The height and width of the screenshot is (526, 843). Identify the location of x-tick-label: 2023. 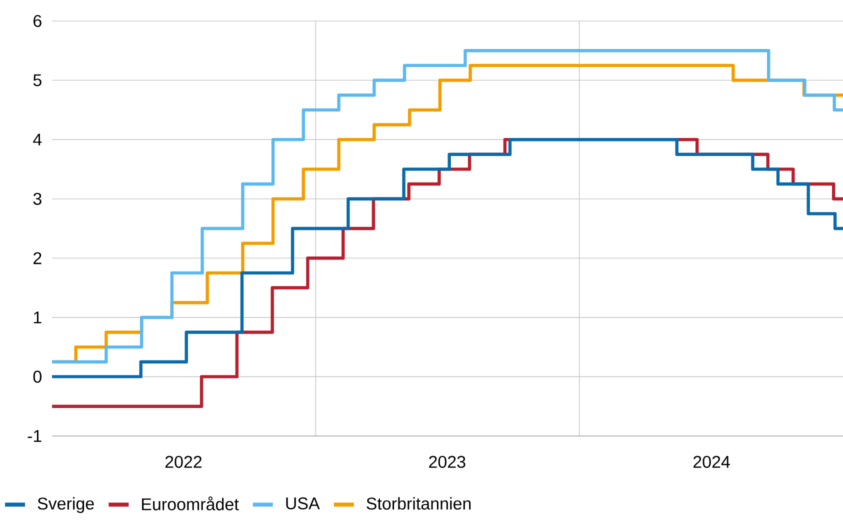
(447, 462).